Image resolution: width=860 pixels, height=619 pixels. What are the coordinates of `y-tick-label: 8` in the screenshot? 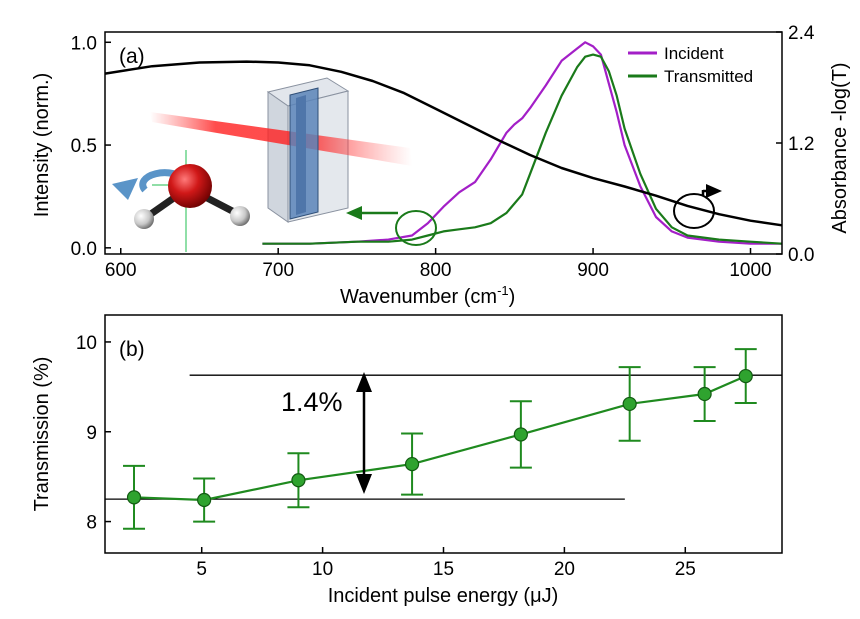 It's located at (91, 523).